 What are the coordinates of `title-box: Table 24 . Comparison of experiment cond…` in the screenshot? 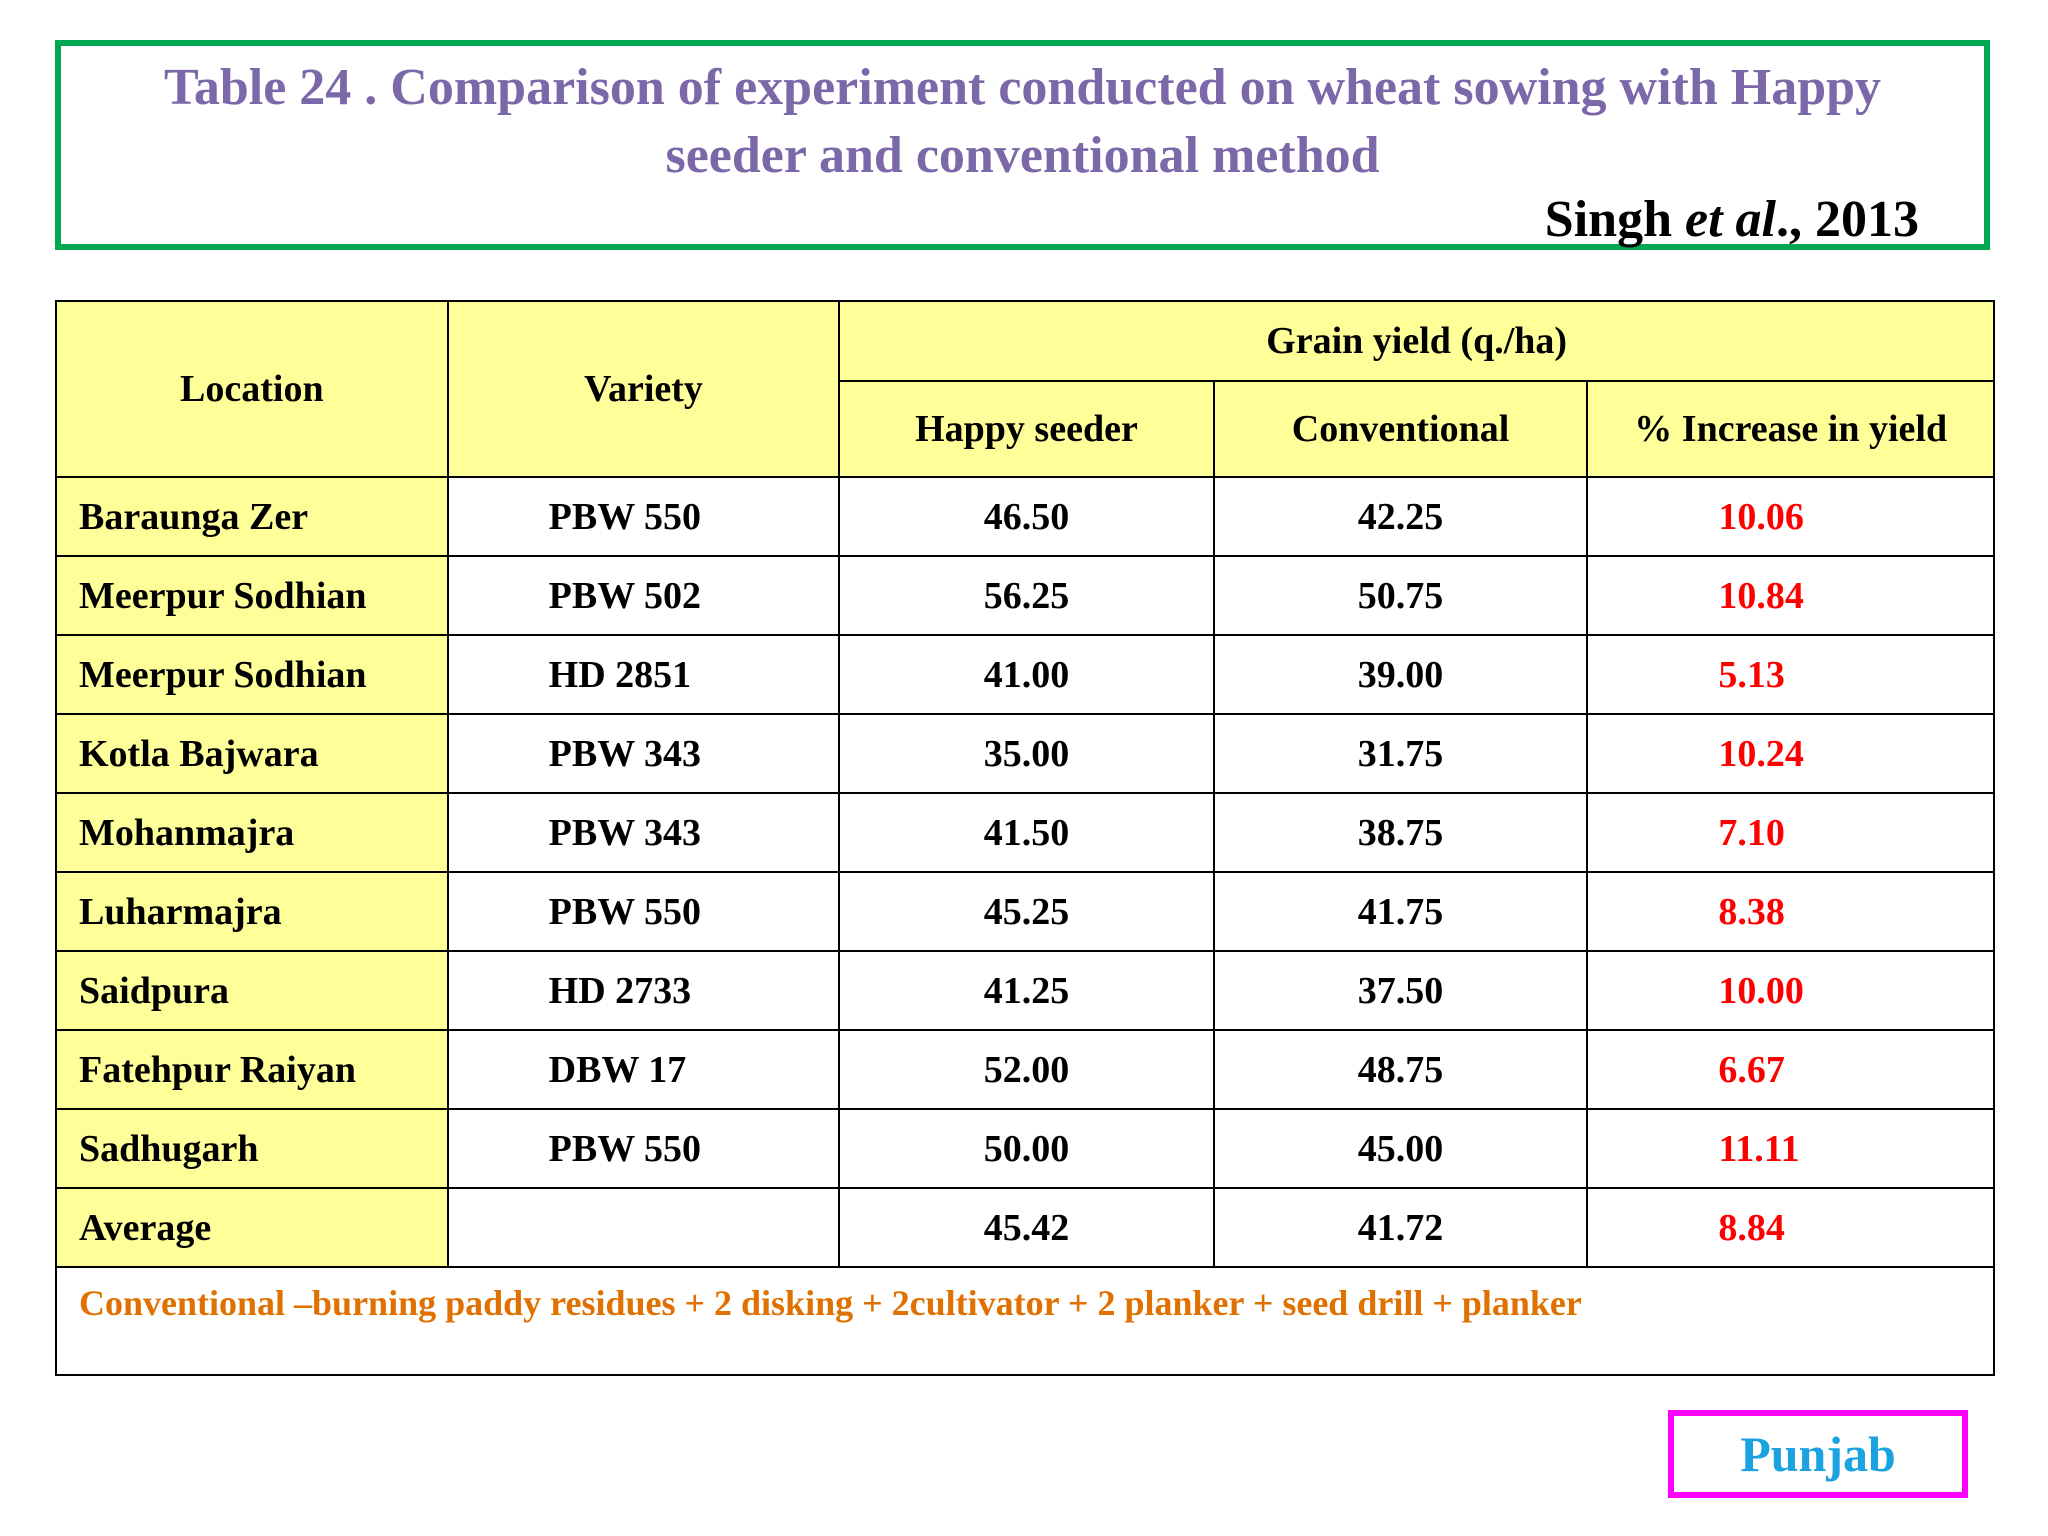 It's located at (1022, 145).